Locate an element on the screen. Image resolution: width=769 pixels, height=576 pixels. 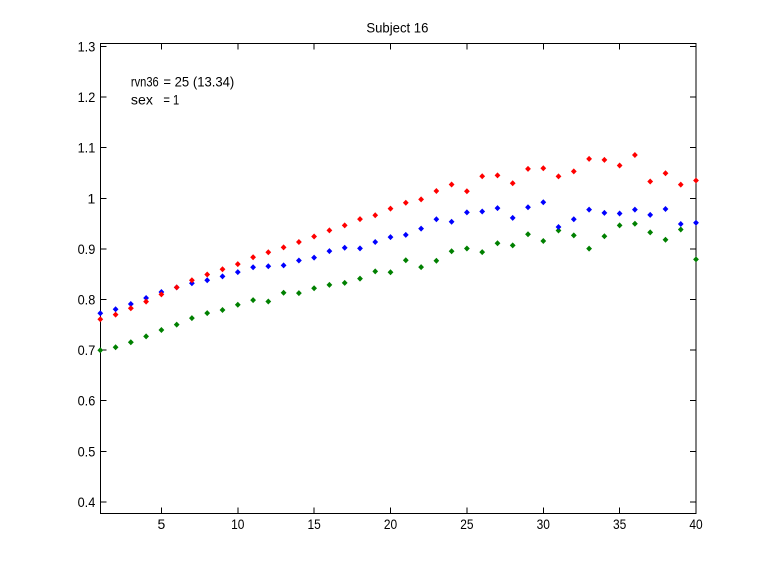
svg-text: = 25 (13.34) is located at coordinates (198, 82).